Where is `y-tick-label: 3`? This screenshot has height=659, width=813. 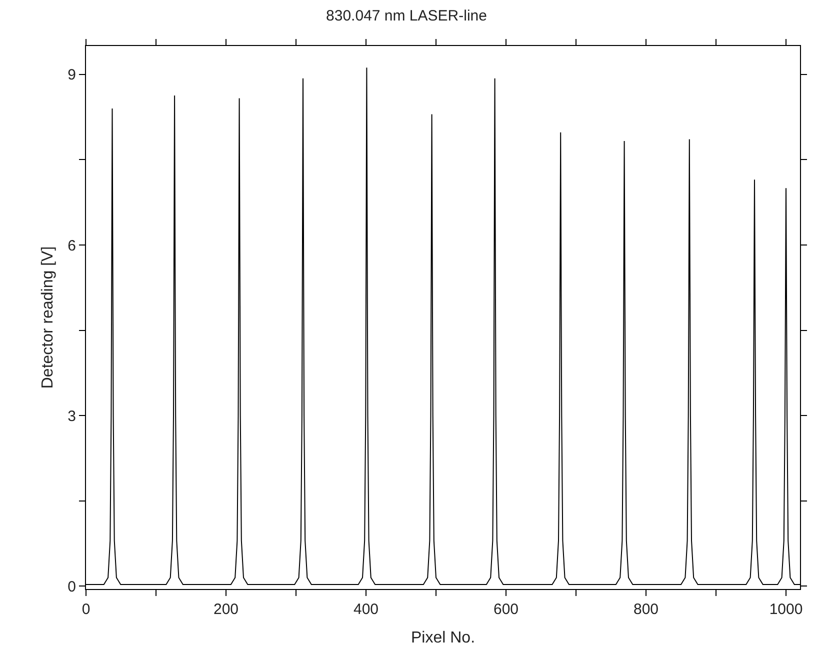
y-tick-label: 3 is located at coordinates (72, 416).